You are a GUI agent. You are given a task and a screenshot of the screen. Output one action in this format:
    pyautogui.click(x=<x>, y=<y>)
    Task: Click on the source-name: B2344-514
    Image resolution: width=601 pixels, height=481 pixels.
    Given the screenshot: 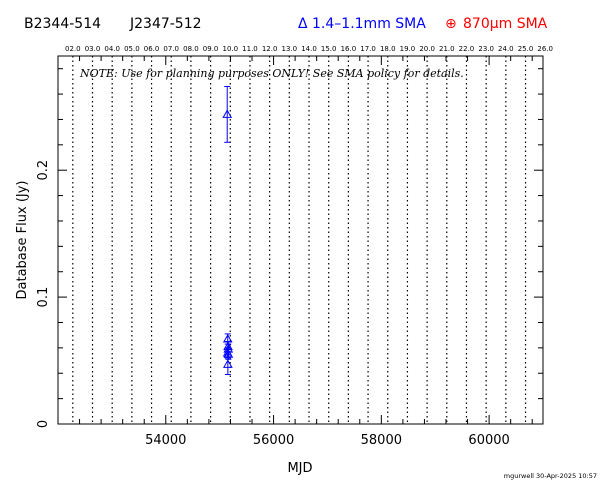 What is the action you would take?
    pyautogui.click(x=62, y=24)
    